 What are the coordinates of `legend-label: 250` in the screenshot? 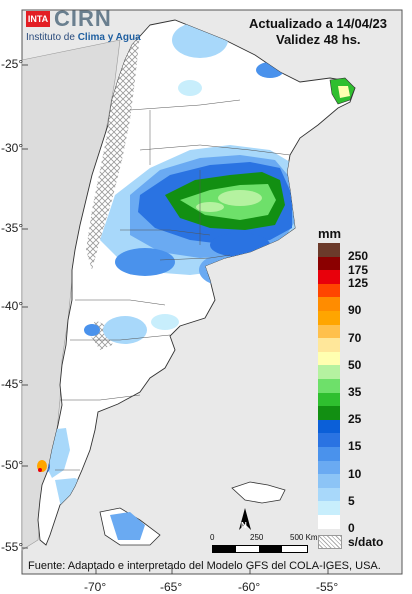 It's located at (358, 256).